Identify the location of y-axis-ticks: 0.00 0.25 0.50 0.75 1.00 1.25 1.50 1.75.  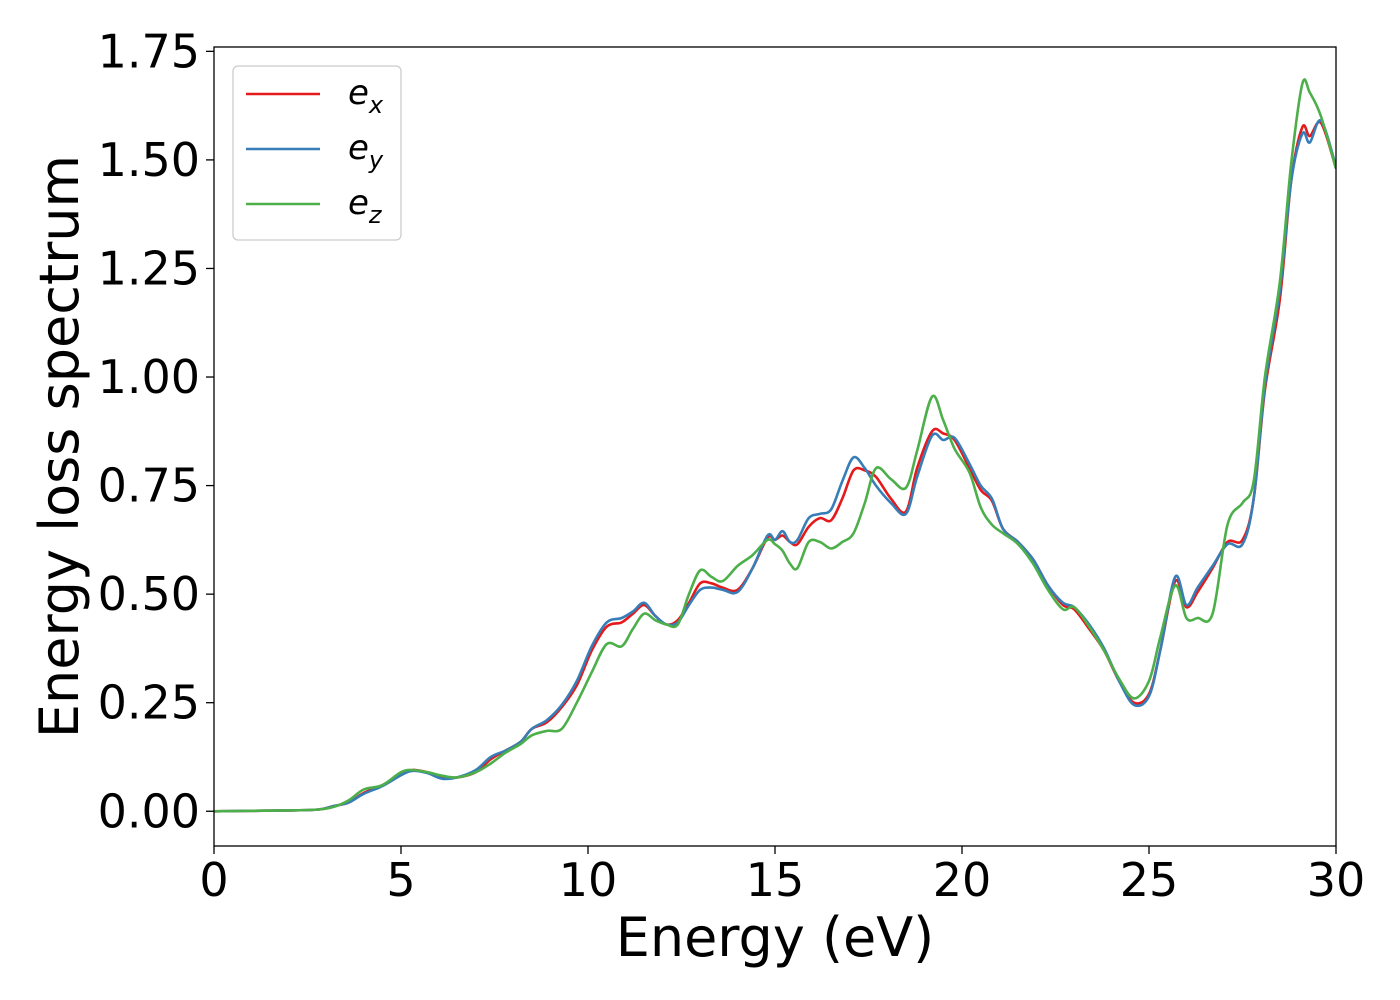
(156, 431).